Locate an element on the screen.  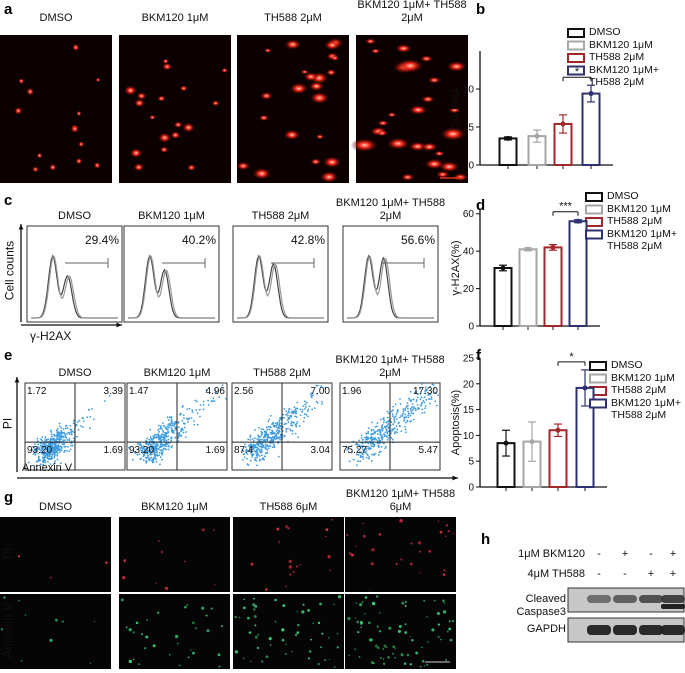
quadrant-value: 1.47 is located at coordinates (139, 391).